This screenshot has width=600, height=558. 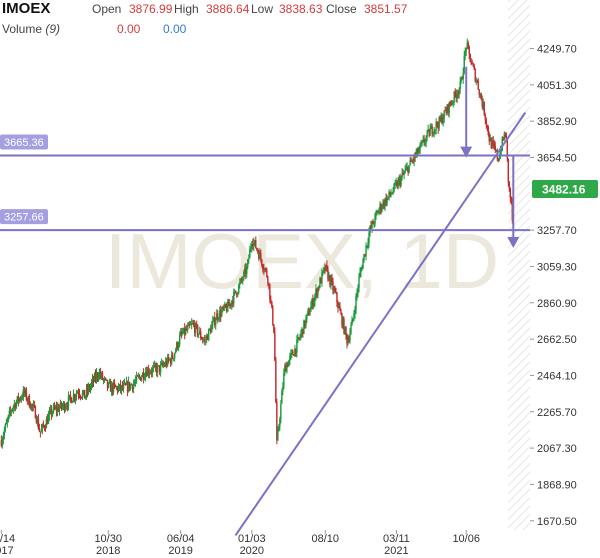 What do you see at coordinates (557, 449) in the screenshot?
I see `y-tick-label: 2067.30` at bounding box center [557, 449].